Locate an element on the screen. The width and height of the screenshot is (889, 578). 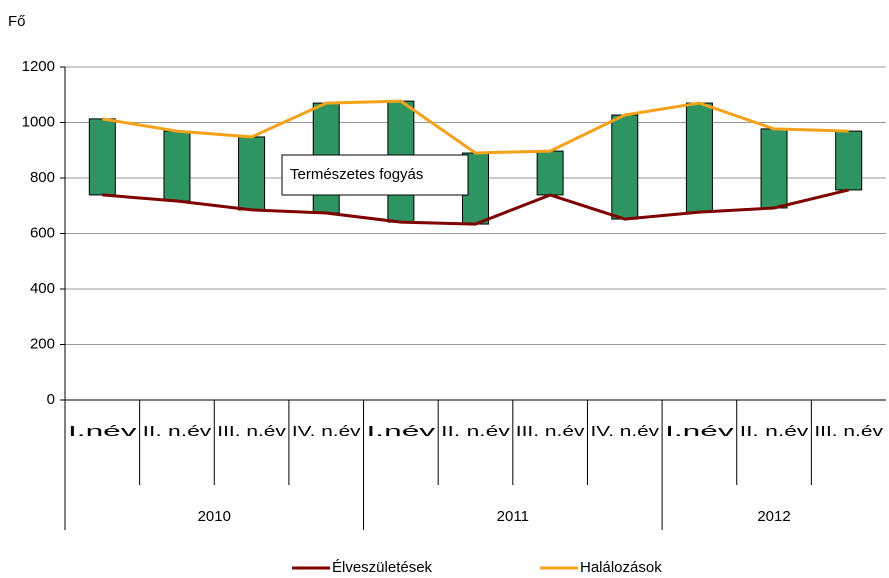
x-group-label: 2011 is located at coordinates (513, 516).